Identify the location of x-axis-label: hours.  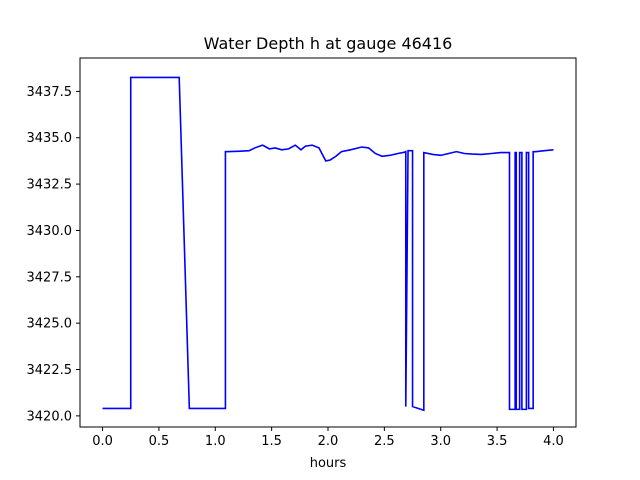
(328, 463).